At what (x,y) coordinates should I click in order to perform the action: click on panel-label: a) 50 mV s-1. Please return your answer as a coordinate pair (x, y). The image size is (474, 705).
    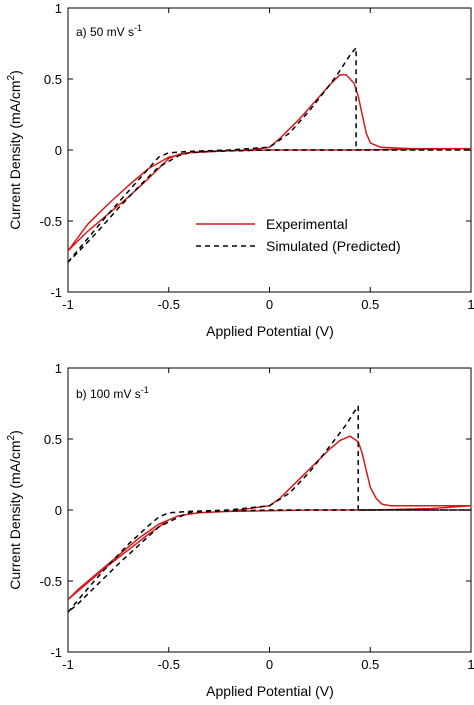
    Looking at the image, I should click on (109, 31).